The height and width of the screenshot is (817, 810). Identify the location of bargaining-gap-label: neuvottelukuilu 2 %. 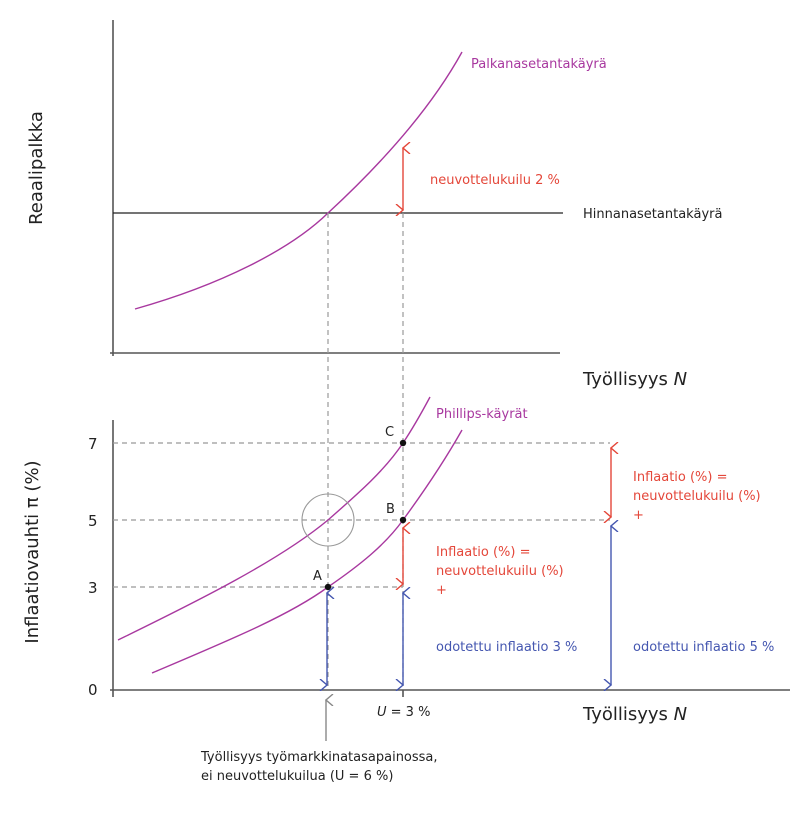
(495, 180).